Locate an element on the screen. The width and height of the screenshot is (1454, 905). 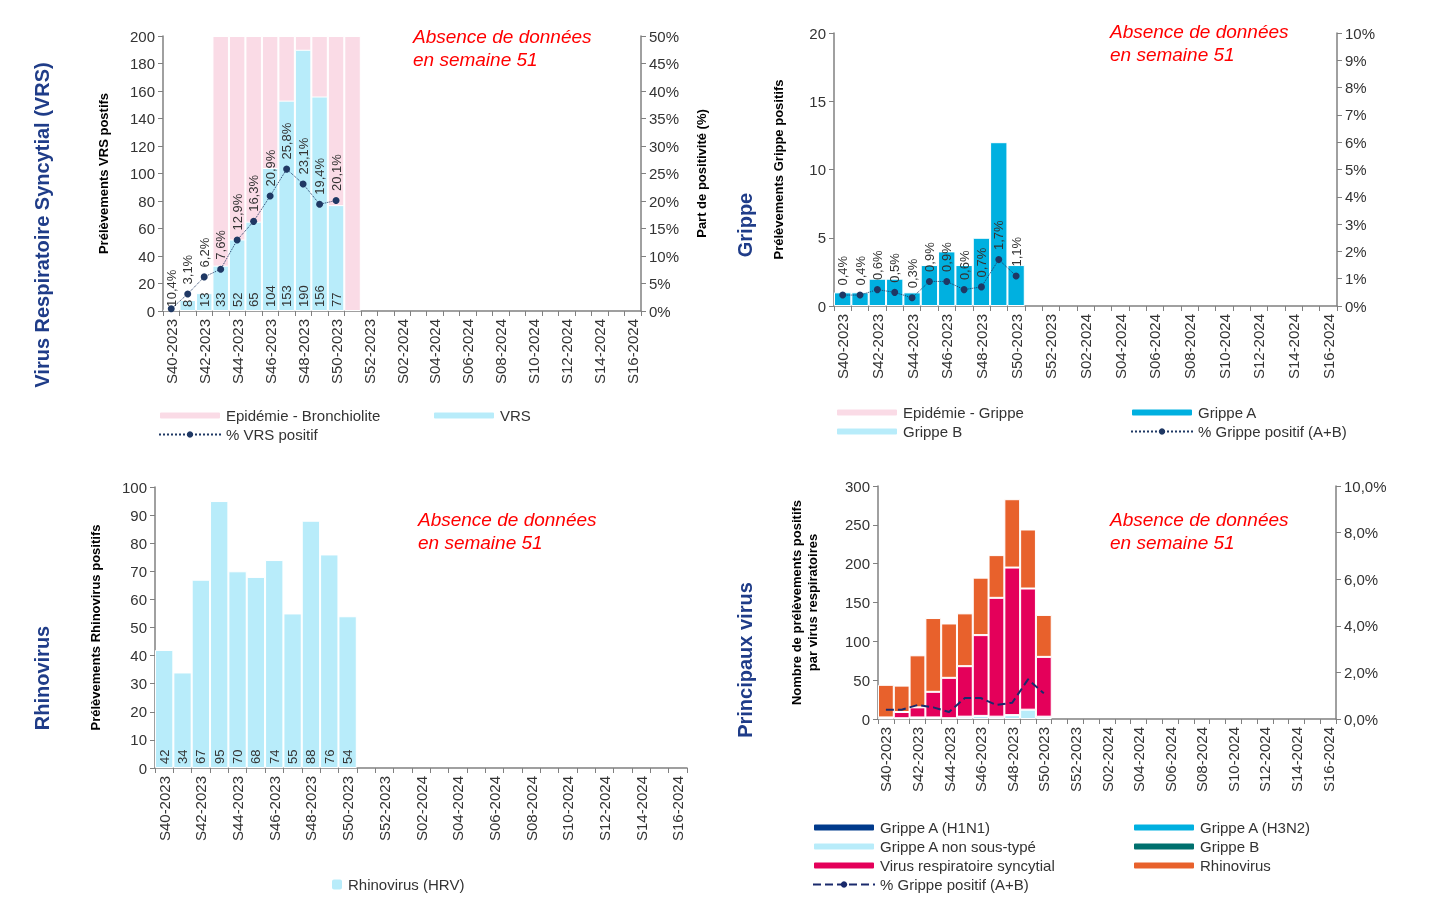
y-tick-label: 90 is located at coordinates (138, 515).